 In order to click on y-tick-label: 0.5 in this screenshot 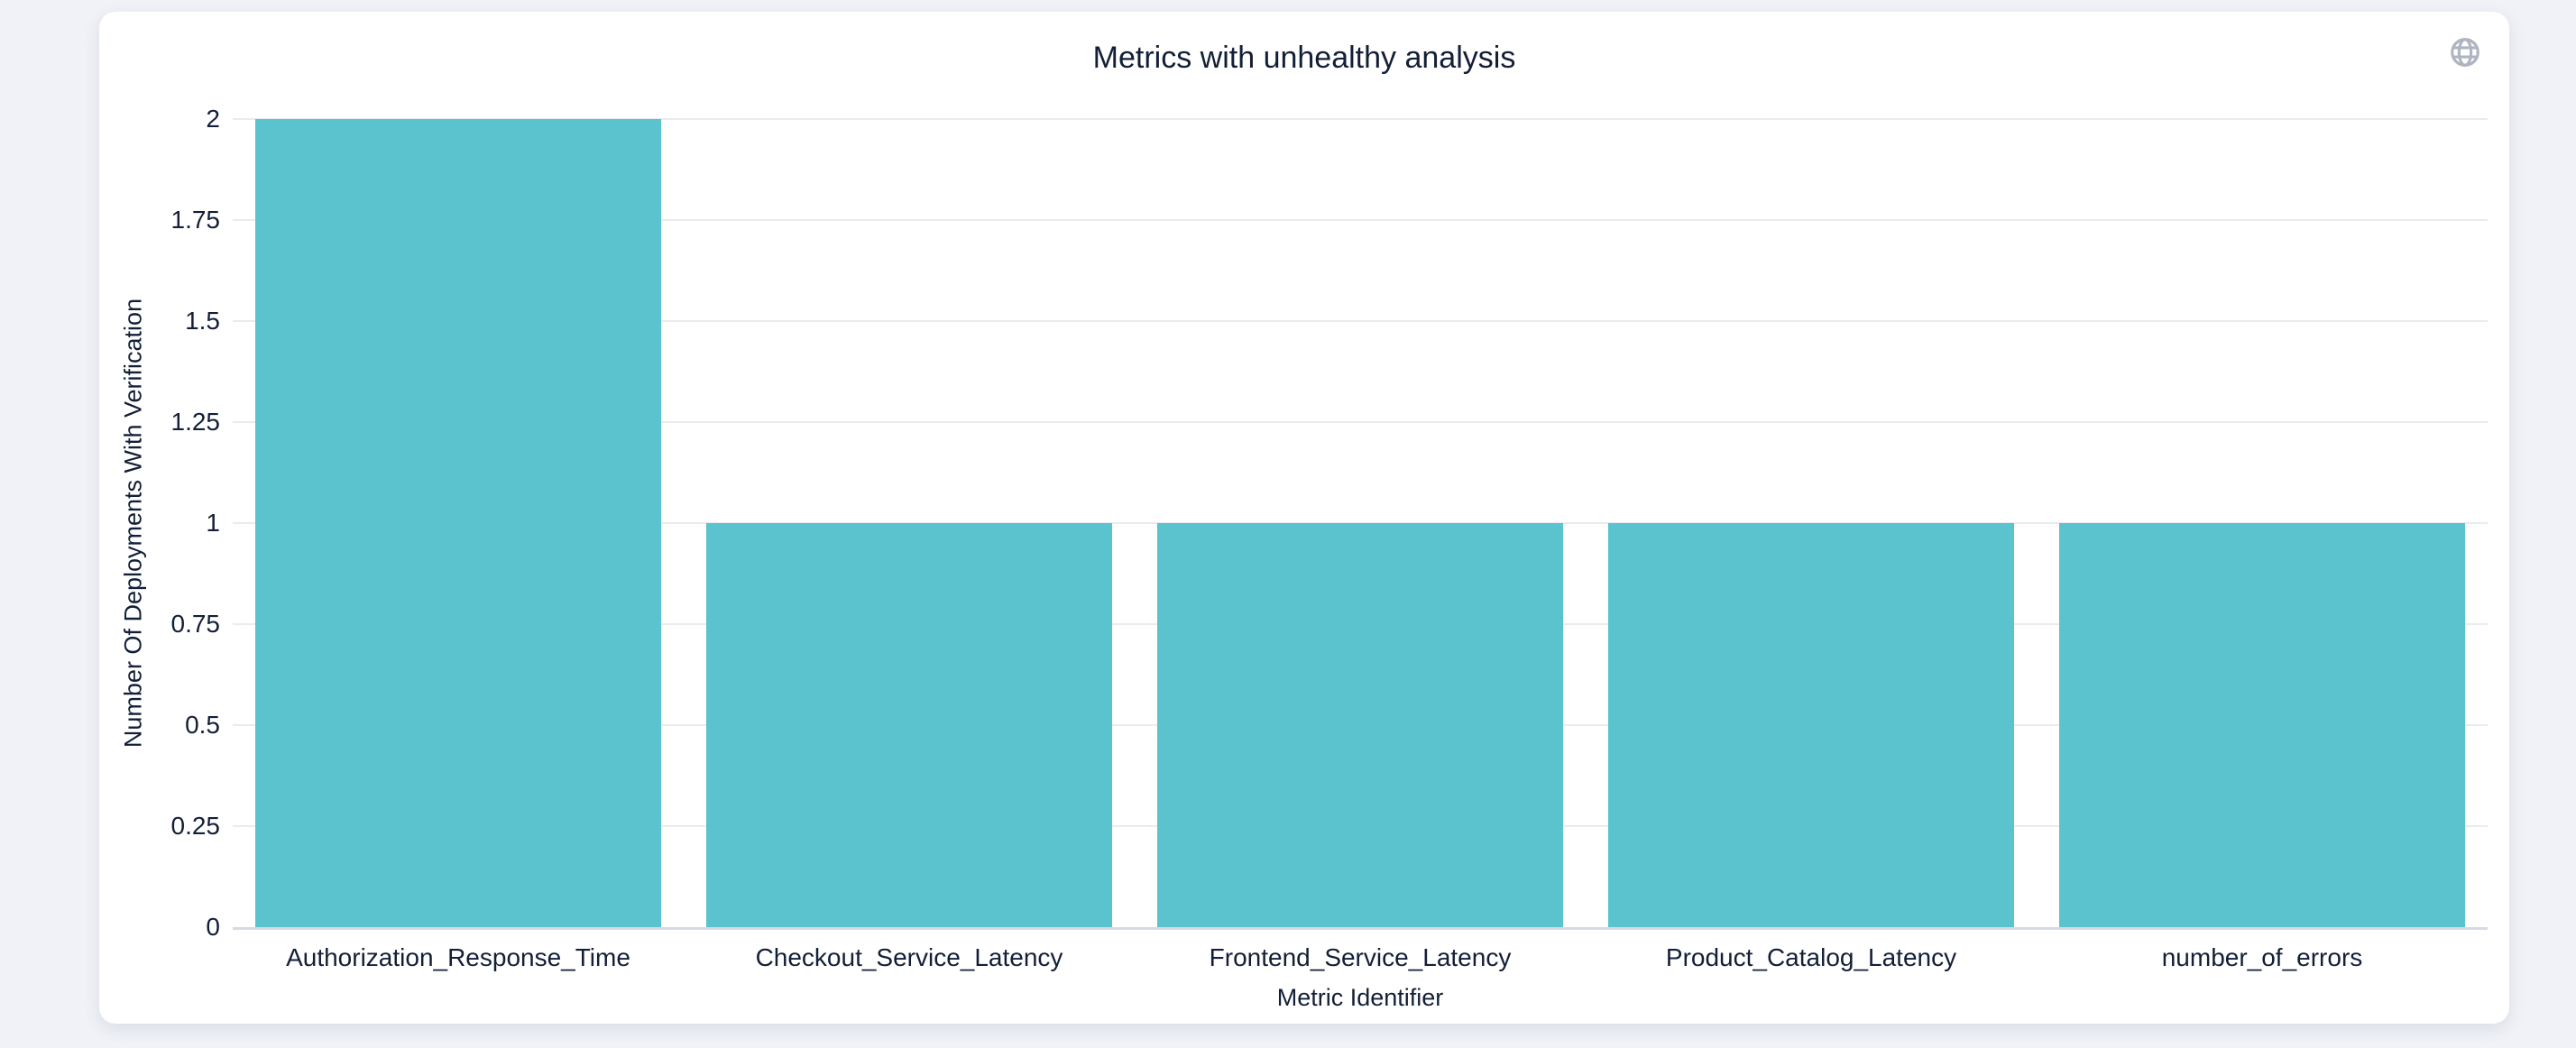, I will do `click(203, 725)`.